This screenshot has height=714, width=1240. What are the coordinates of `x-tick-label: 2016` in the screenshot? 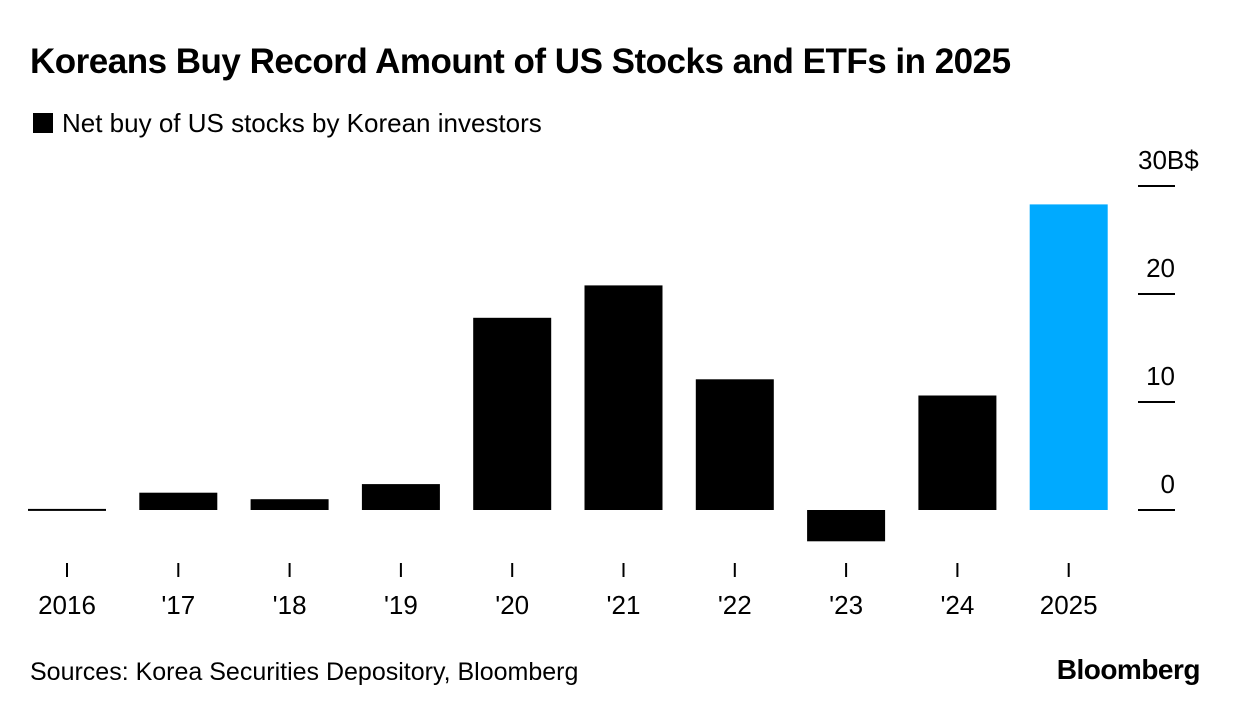 It's located at (67, 605).